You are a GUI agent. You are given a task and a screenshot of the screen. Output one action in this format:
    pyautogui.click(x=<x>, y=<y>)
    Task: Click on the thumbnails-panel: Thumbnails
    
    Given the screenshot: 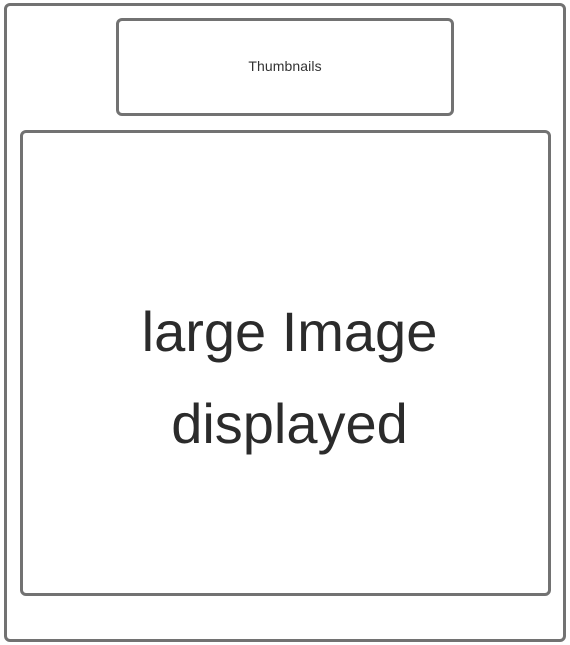 What is the action you would take?
    pyautogui.click(x=285, y=67)
    